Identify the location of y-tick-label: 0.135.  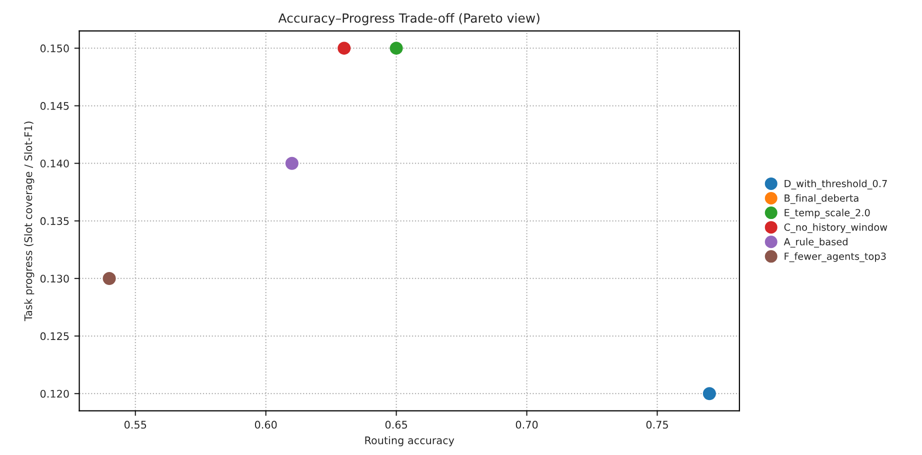
(54, 221).